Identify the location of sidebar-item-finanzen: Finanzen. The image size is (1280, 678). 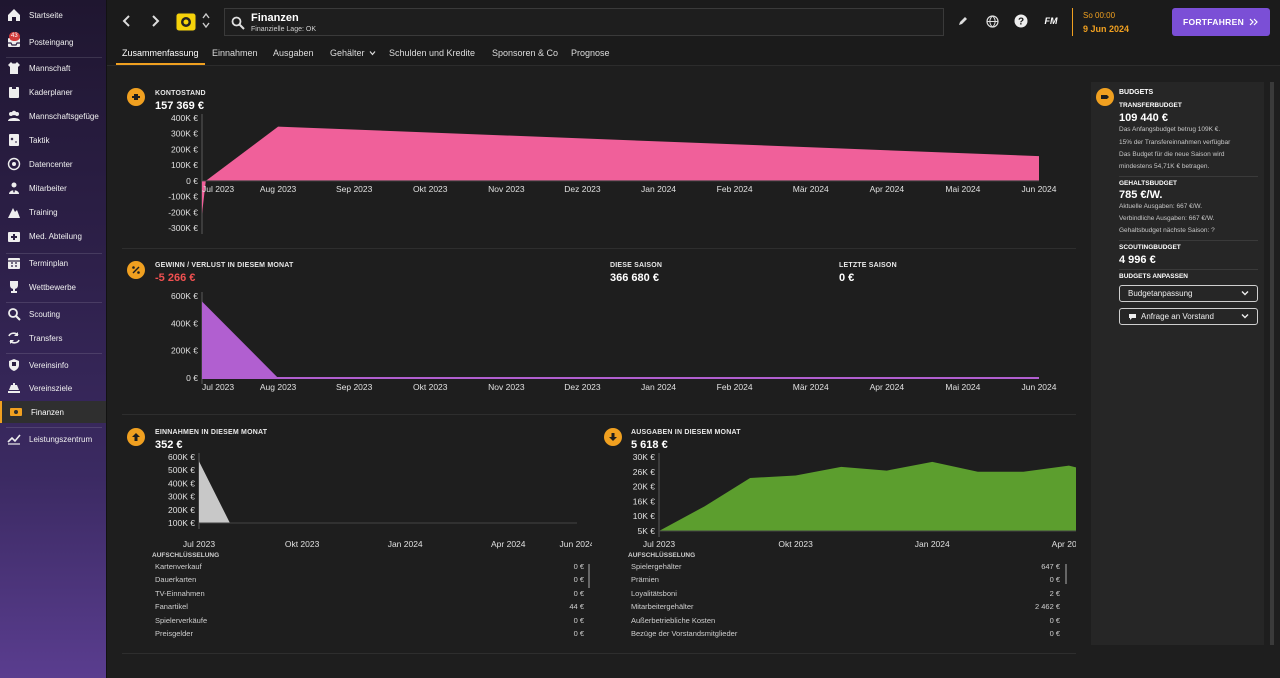
(53, 412).